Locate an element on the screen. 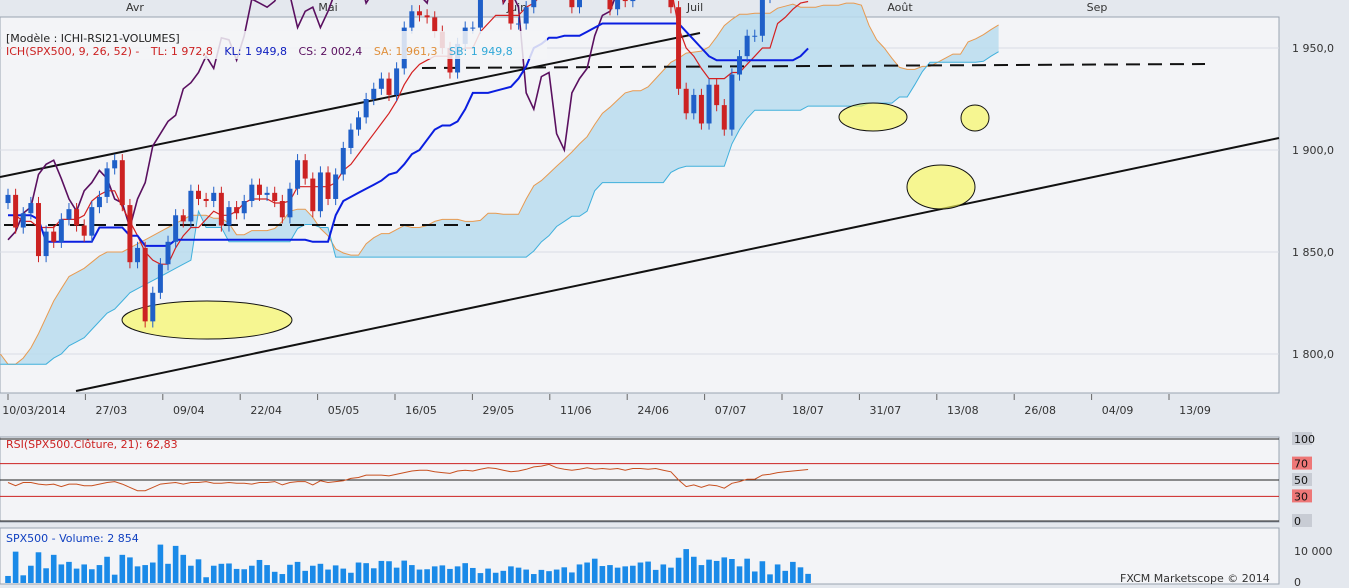  price-tick-label: 1 850,0 is located at coordinates (1313, 252).